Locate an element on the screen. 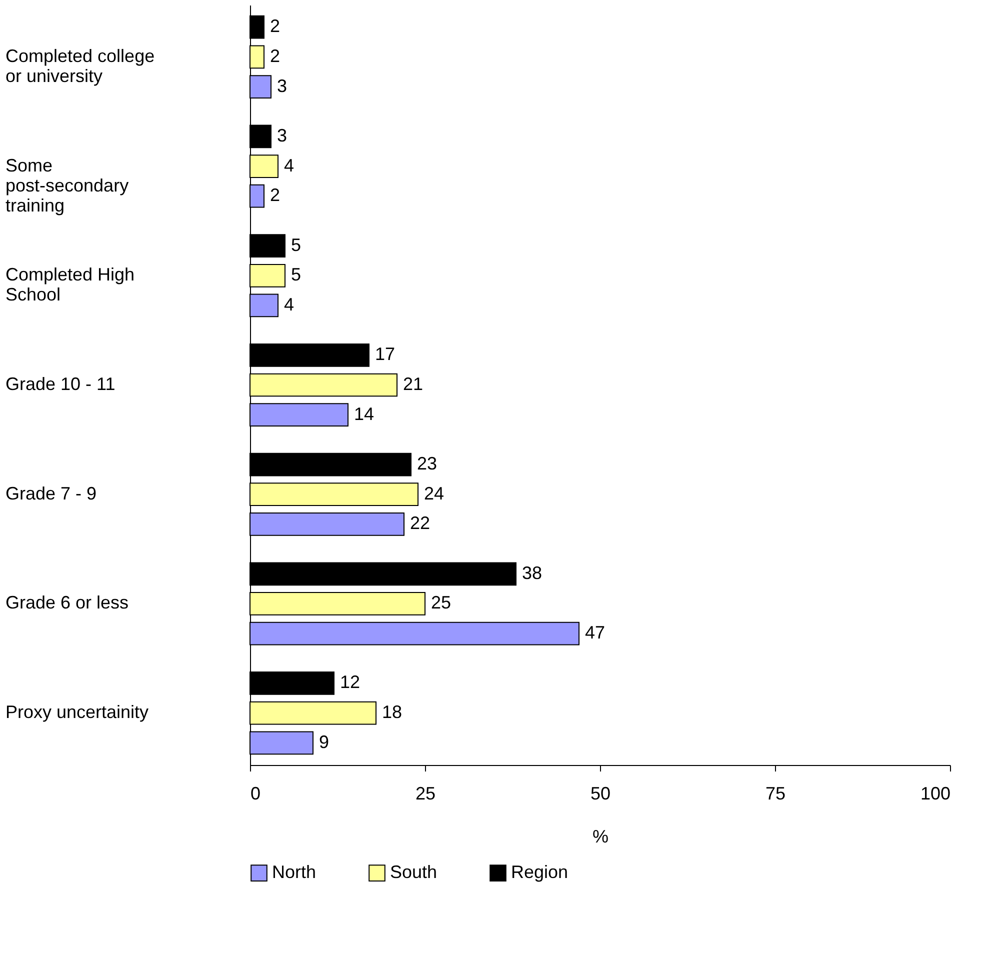 The height and width of the screenshot is (977, 992). x-tick-label: 100 is located at coordinates (935, 794).